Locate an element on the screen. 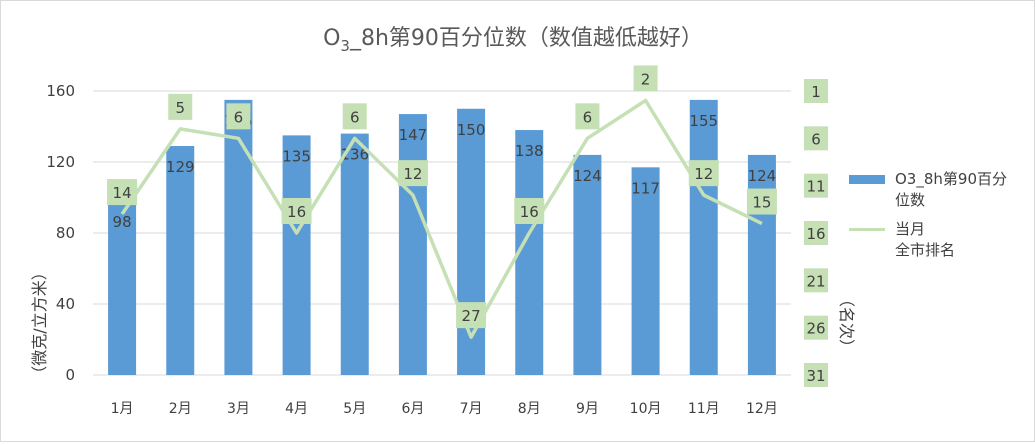 The image size is (1035, 445). bar-value-label: 117 is located at coordinates (645, 188).